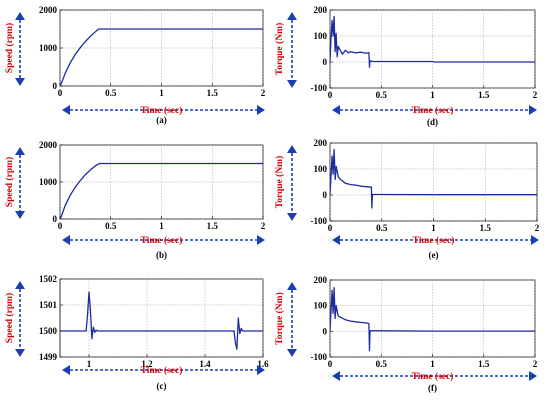  I want to click on panel-caption: (e), so click(434, 255).